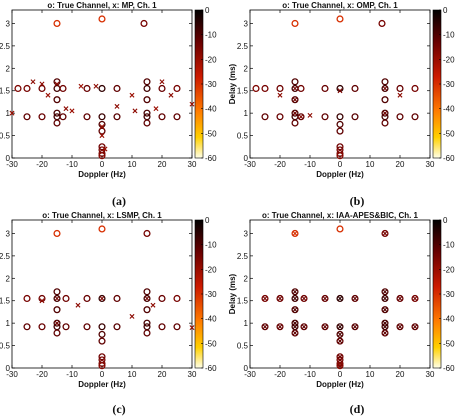  I want to click on y-tick-label: 0, so click(246, 368).